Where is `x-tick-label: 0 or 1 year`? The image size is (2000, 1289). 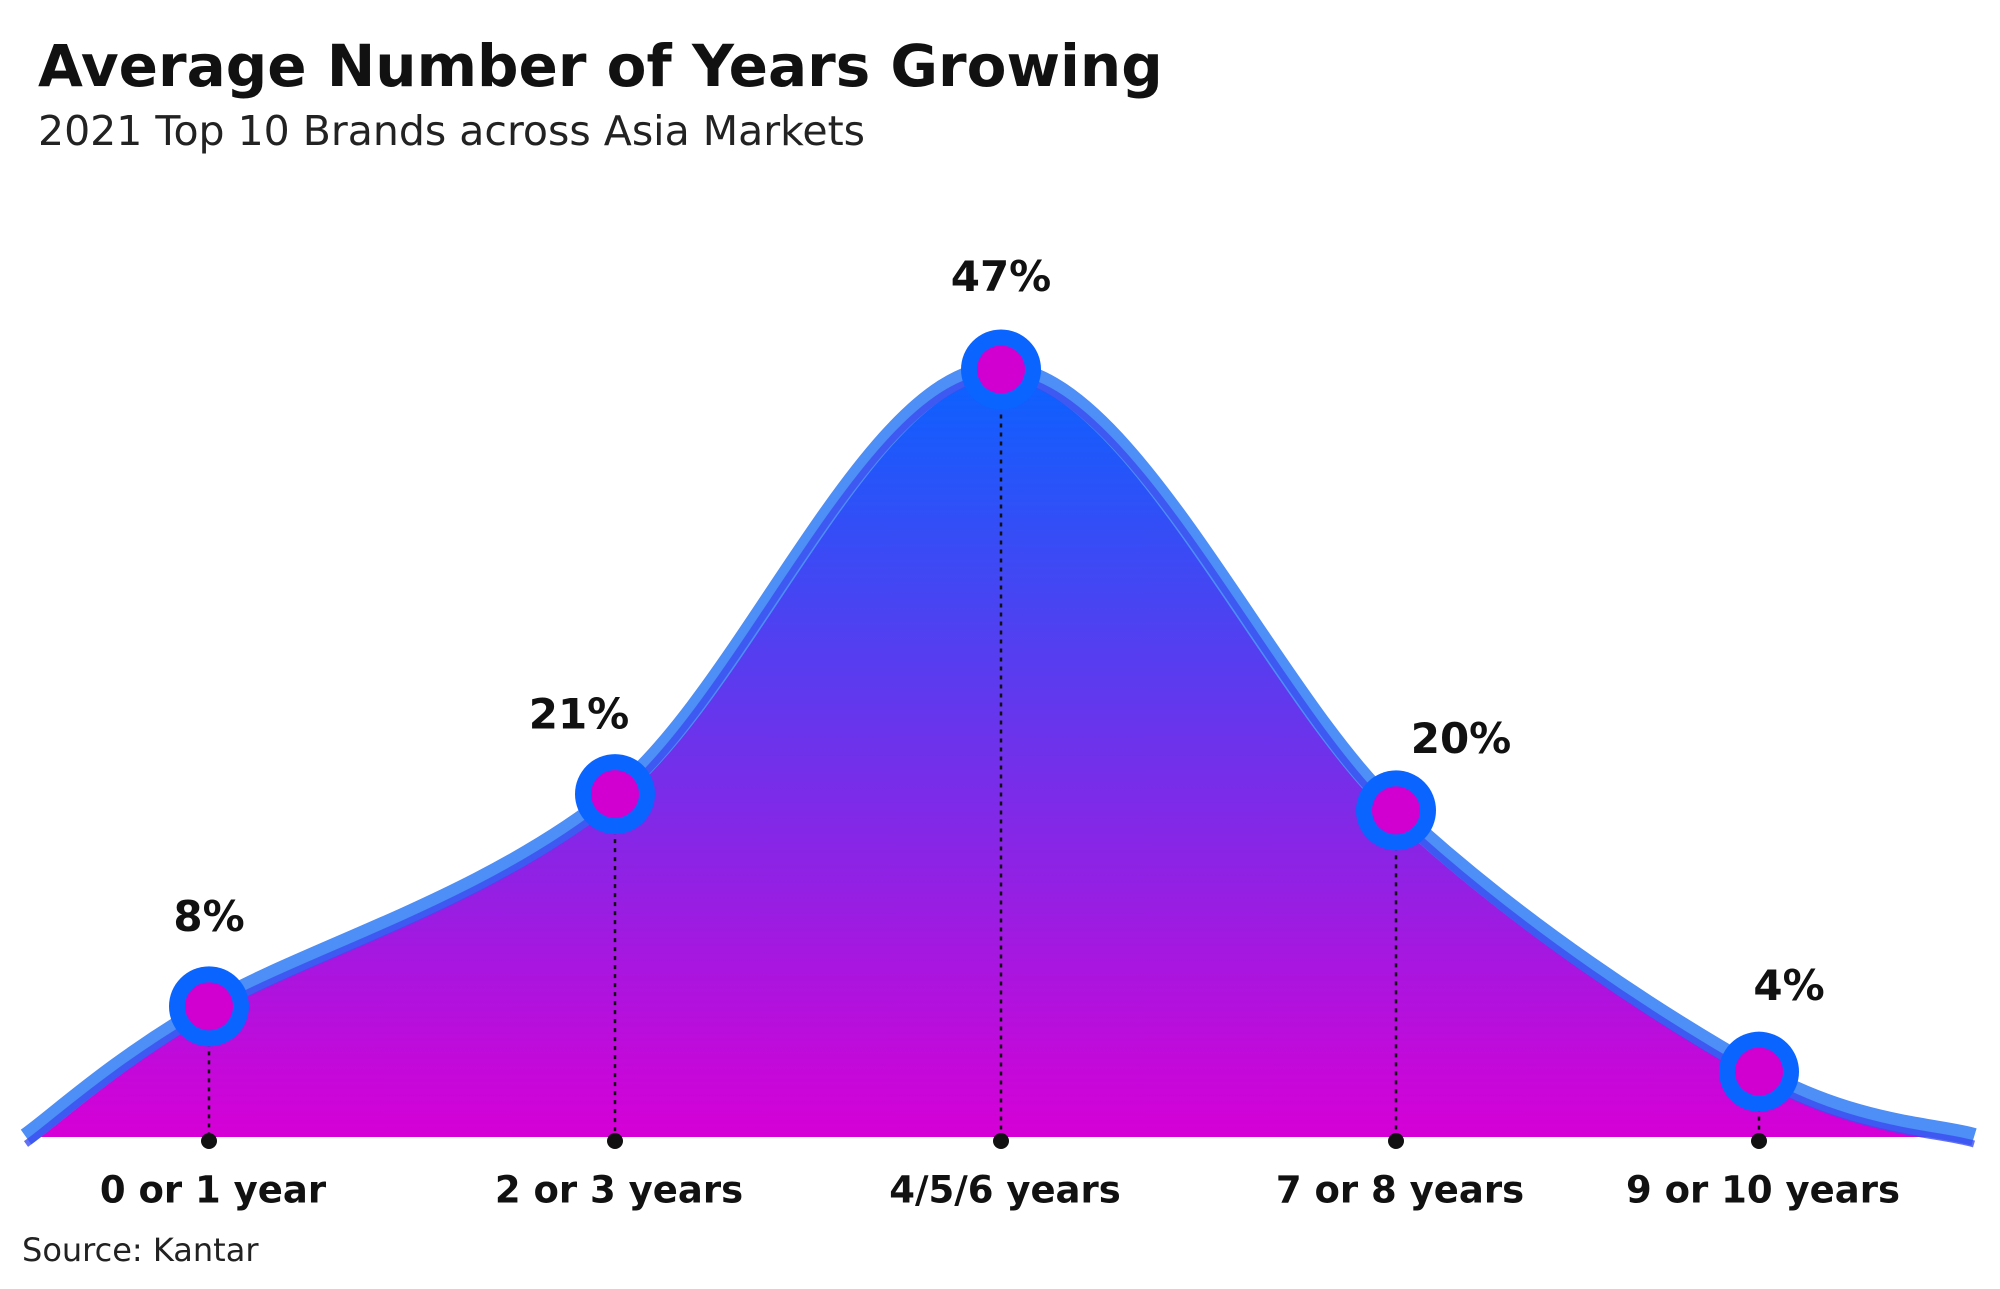
x-tick-label: 0 or 1 year is located at coordinates (213, 1190).